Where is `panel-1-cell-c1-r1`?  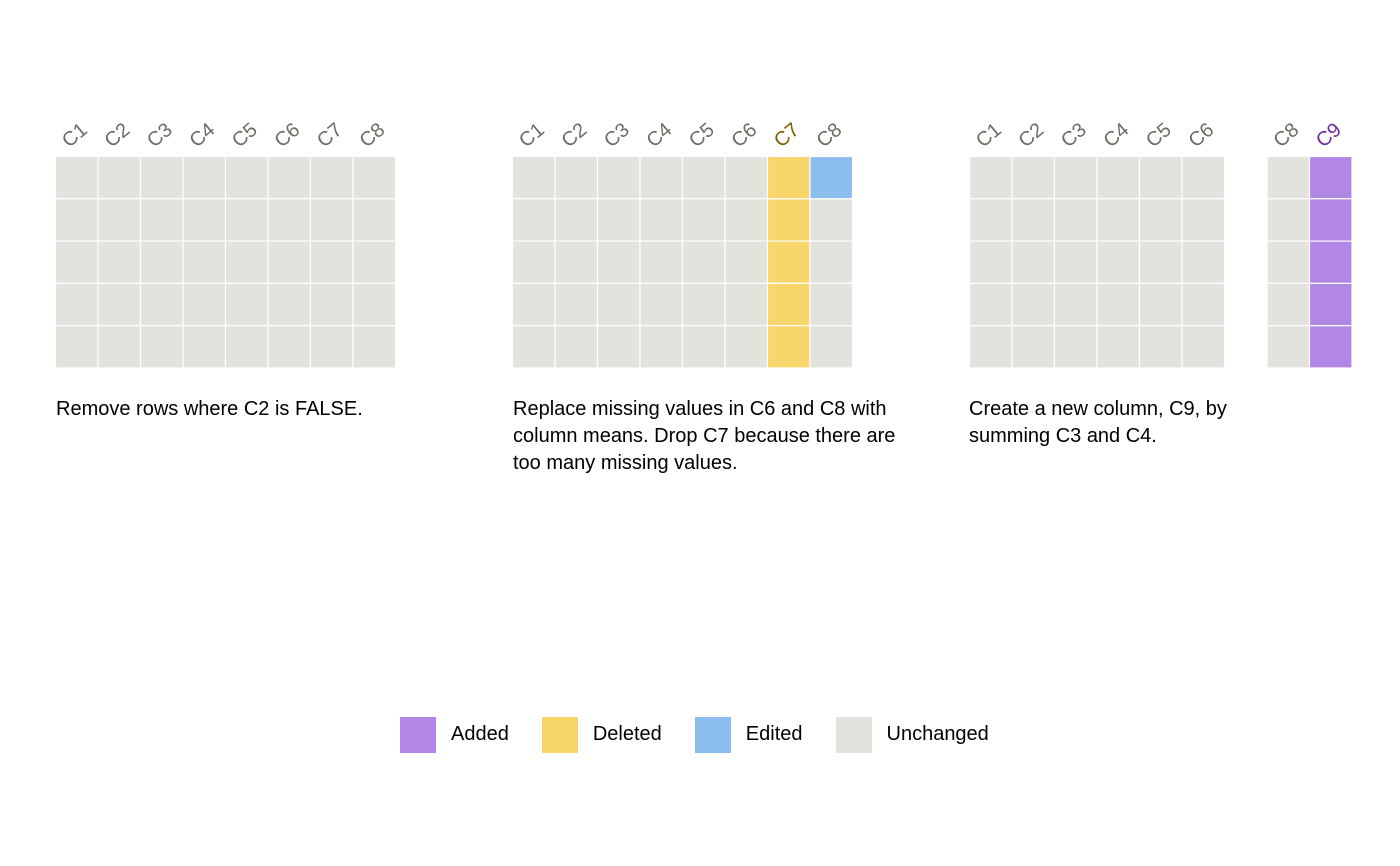
panel-1-cell-c1-r1 is located at coordinates (76, 177).